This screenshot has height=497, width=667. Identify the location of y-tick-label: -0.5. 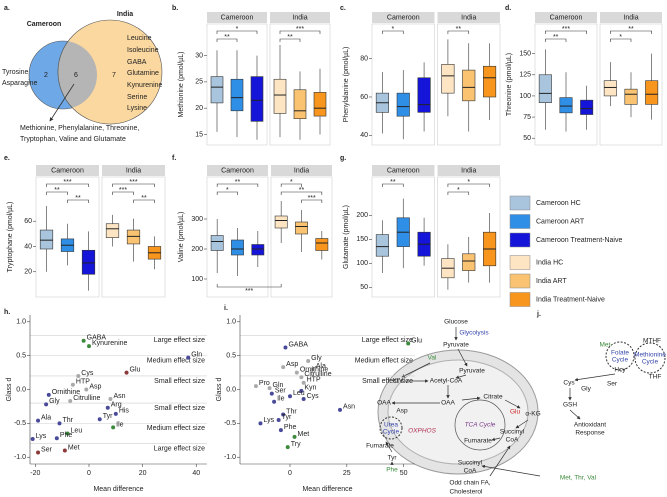
(20, 423).